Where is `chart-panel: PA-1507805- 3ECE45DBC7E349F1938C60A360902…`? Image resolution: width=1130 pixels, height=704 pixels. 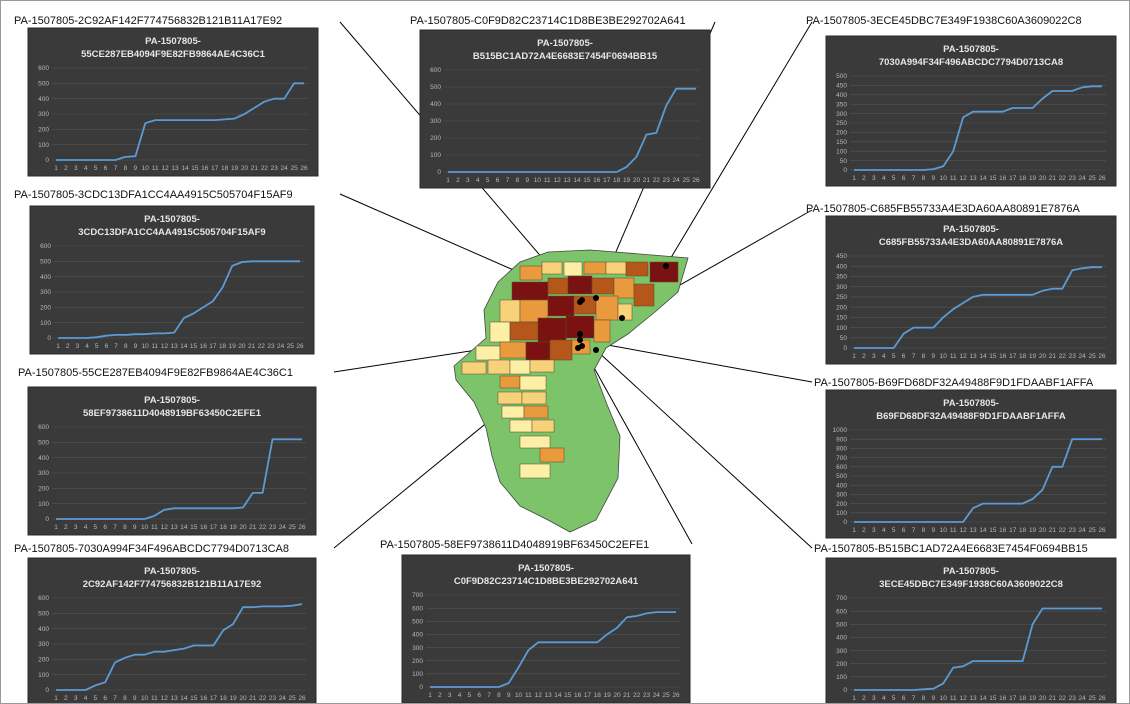
chart-panel: PA-1507805- 3ECE45DBC7E349F1938C60A360902… is located at coordinates (971, 630).